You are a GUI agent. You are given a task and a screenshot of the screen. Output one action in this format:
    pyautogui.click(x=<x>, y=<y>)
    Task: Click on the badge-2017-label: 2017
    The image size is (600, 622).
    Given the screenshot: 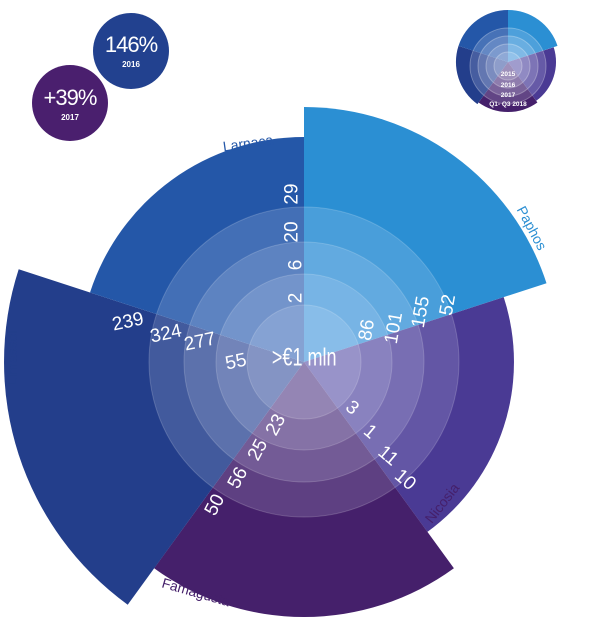 What is the action you would take?
    pyautogui.click(x=70, y=117)
    